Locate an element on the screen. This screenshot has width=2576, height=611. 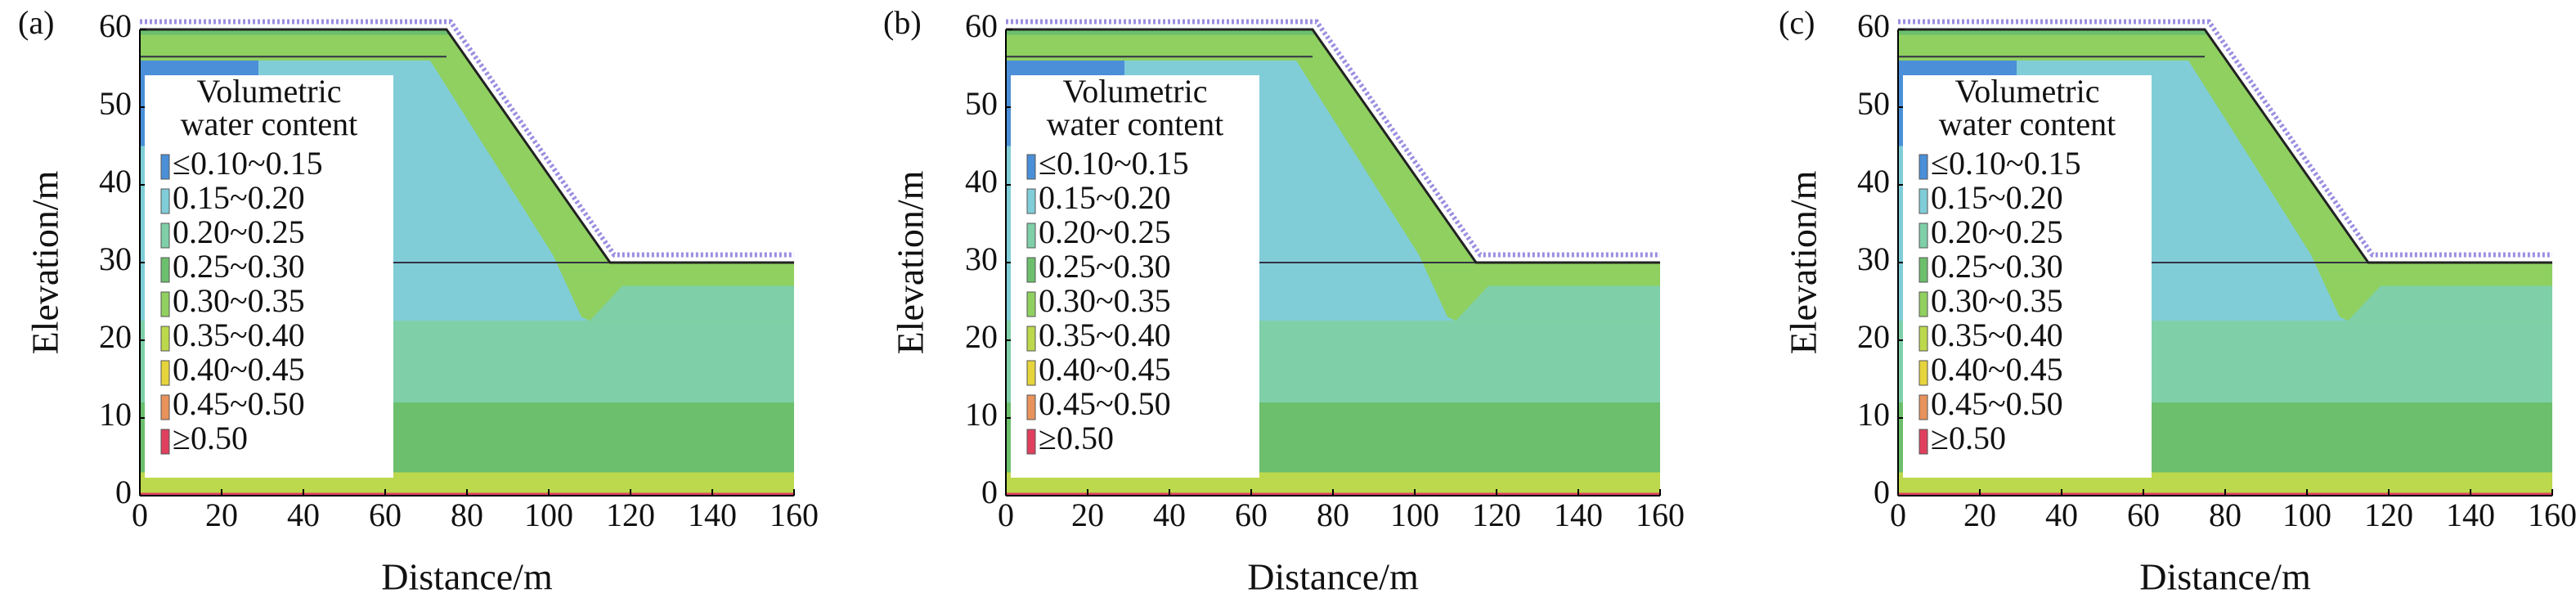
panel-label: (a) is located at coordinates (36, 22).